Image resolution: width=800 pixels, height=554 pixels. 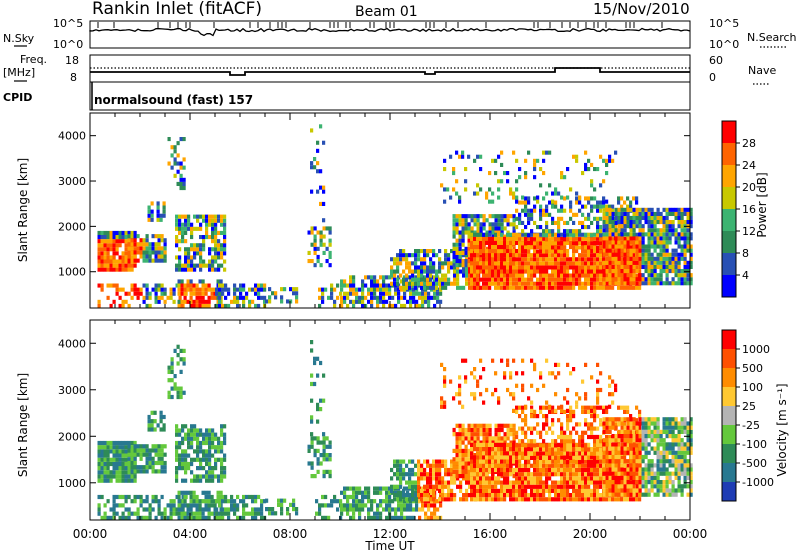 I want to click on nave-tick-bottom: 0, so click(x=712, y=77).